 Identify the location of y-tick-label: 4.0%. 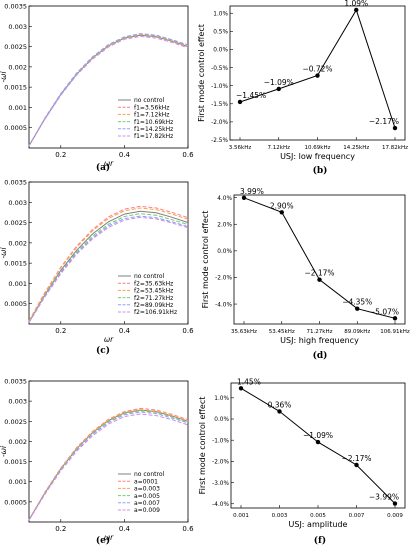
(224, 199).